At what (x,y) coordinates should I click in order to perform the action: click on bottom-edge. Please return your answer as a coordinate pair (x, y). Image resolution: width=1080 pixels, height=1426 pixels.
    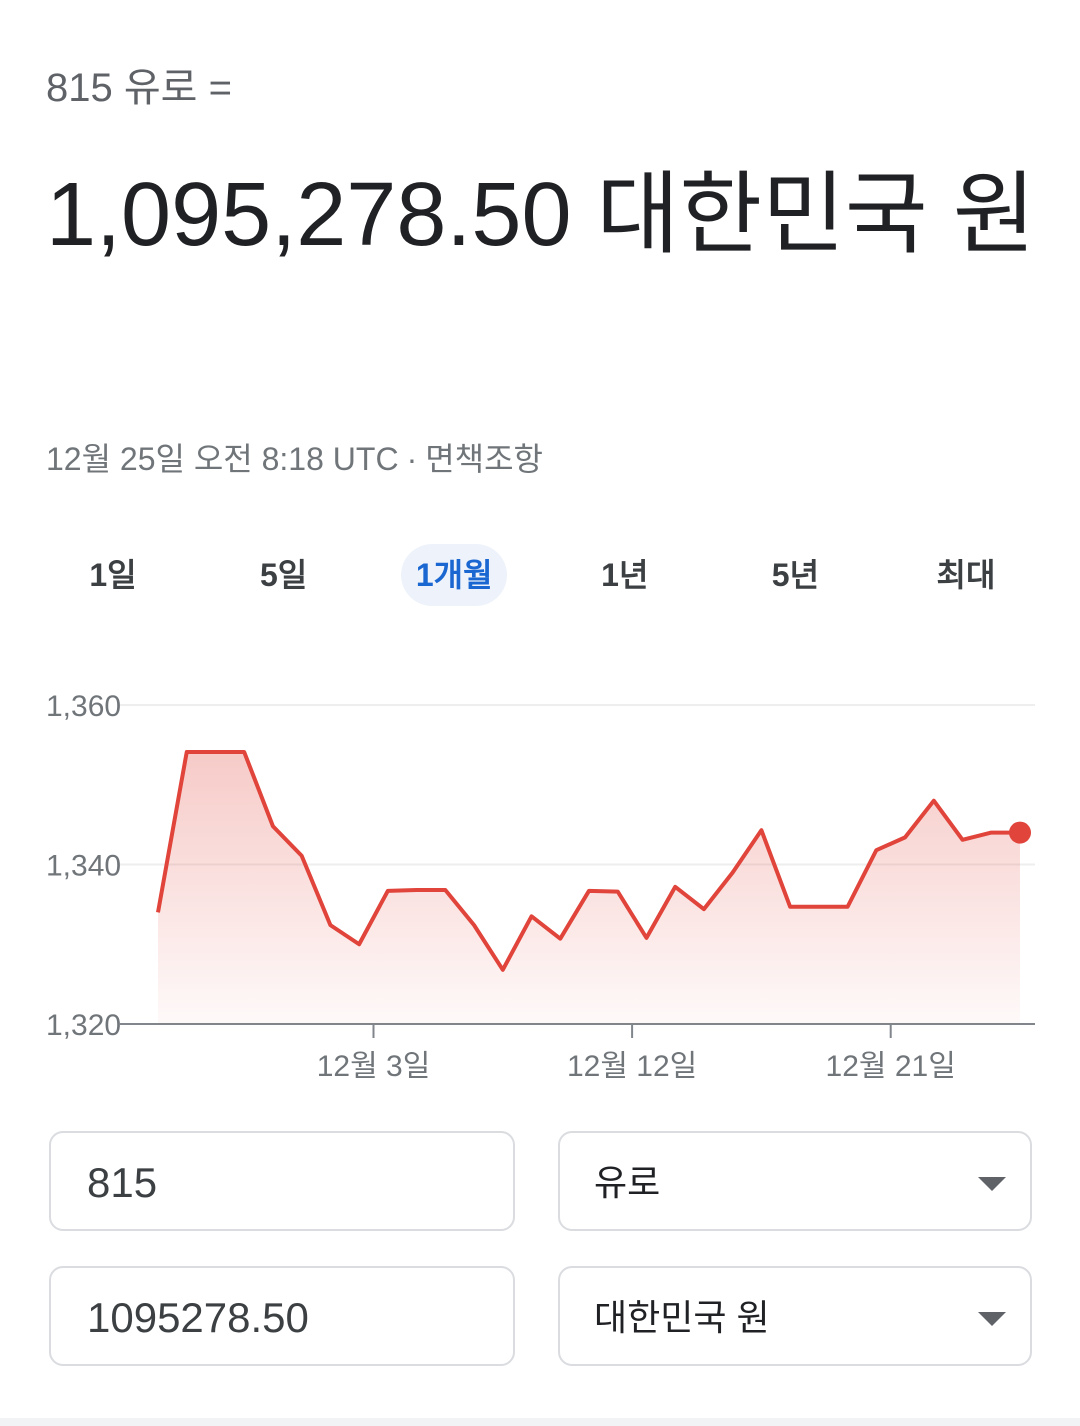
    Looking at the image, I should click on (540, 1422).